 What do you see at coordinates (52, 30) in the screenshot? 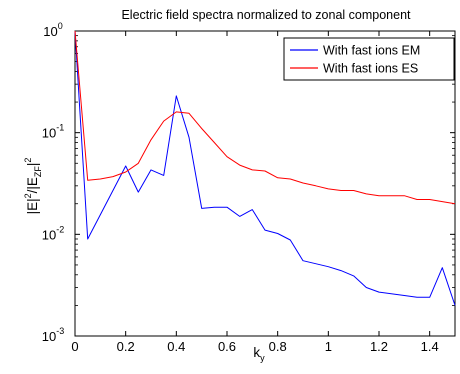
I see `y-tick-label: 10⁰` at bounding box center [52, 30].